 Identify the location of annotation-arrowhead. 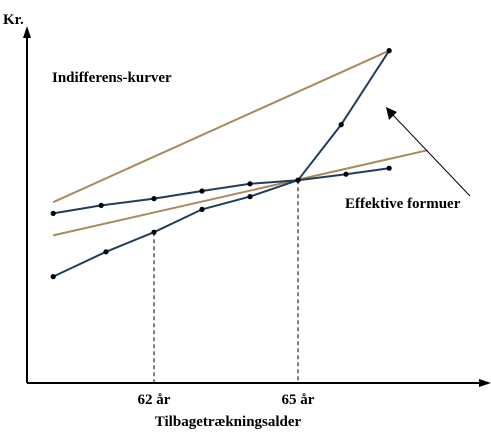
(391, 113).